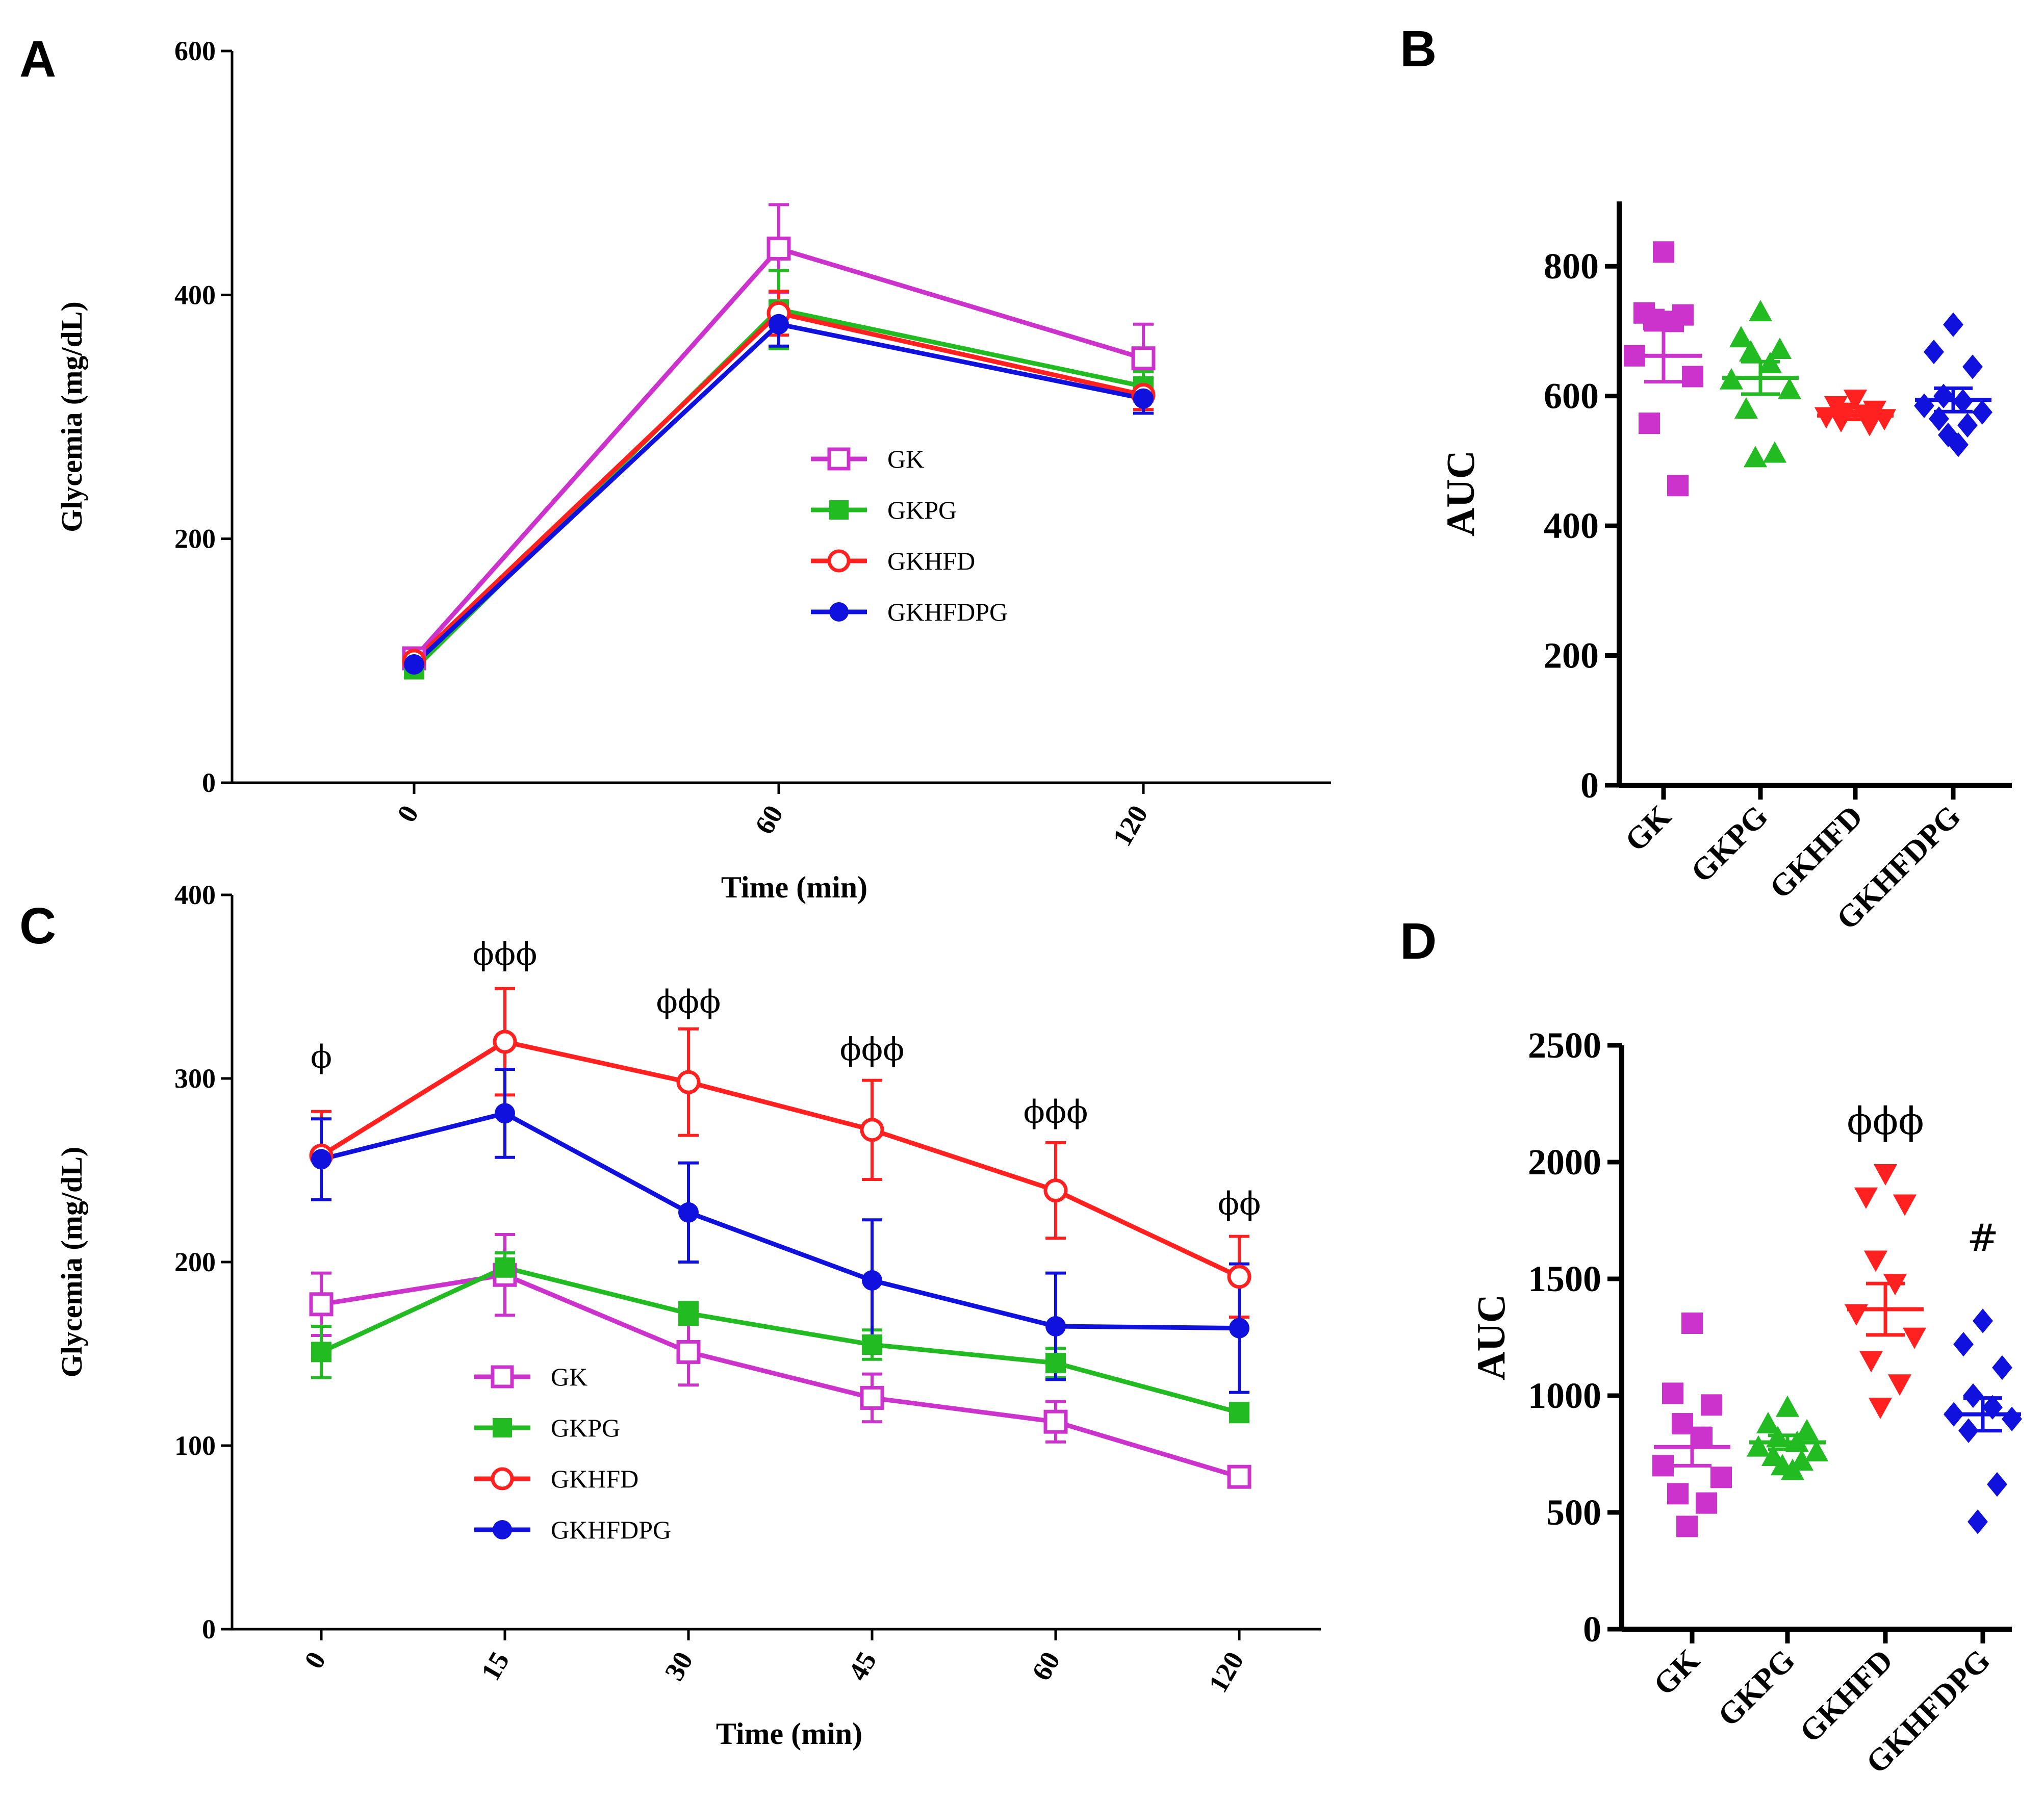  What do you see at coordinates (778, 489) in the screenshot?
I see `series-line-gkpg` at bounding box center [778, 489].